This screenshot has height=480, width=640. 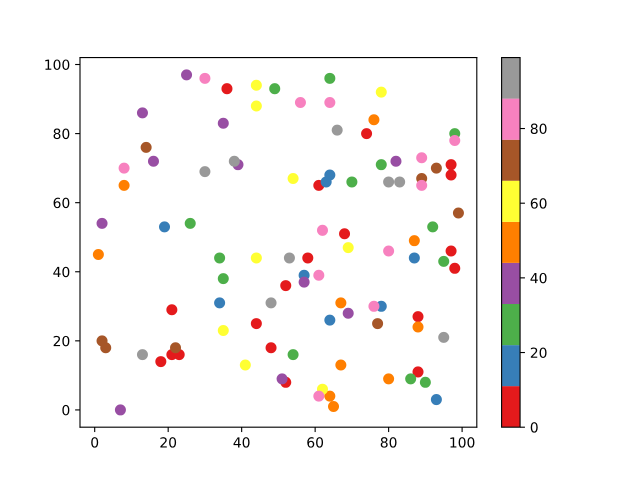 I want to click on y-tick-label: 40, so click(x=61, y=272).